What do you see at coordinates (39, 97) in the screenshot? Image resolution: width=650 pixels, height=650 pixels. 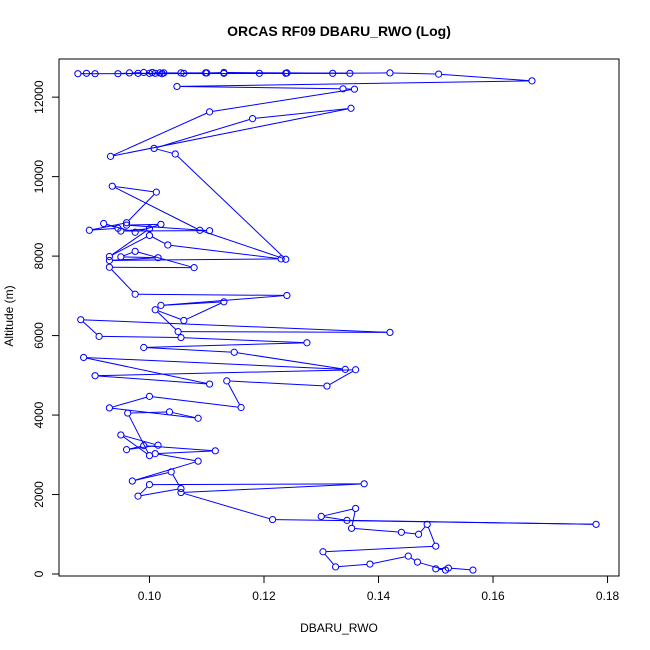 I see `y-tick-label: 12000` at bounding box center [39, 97].